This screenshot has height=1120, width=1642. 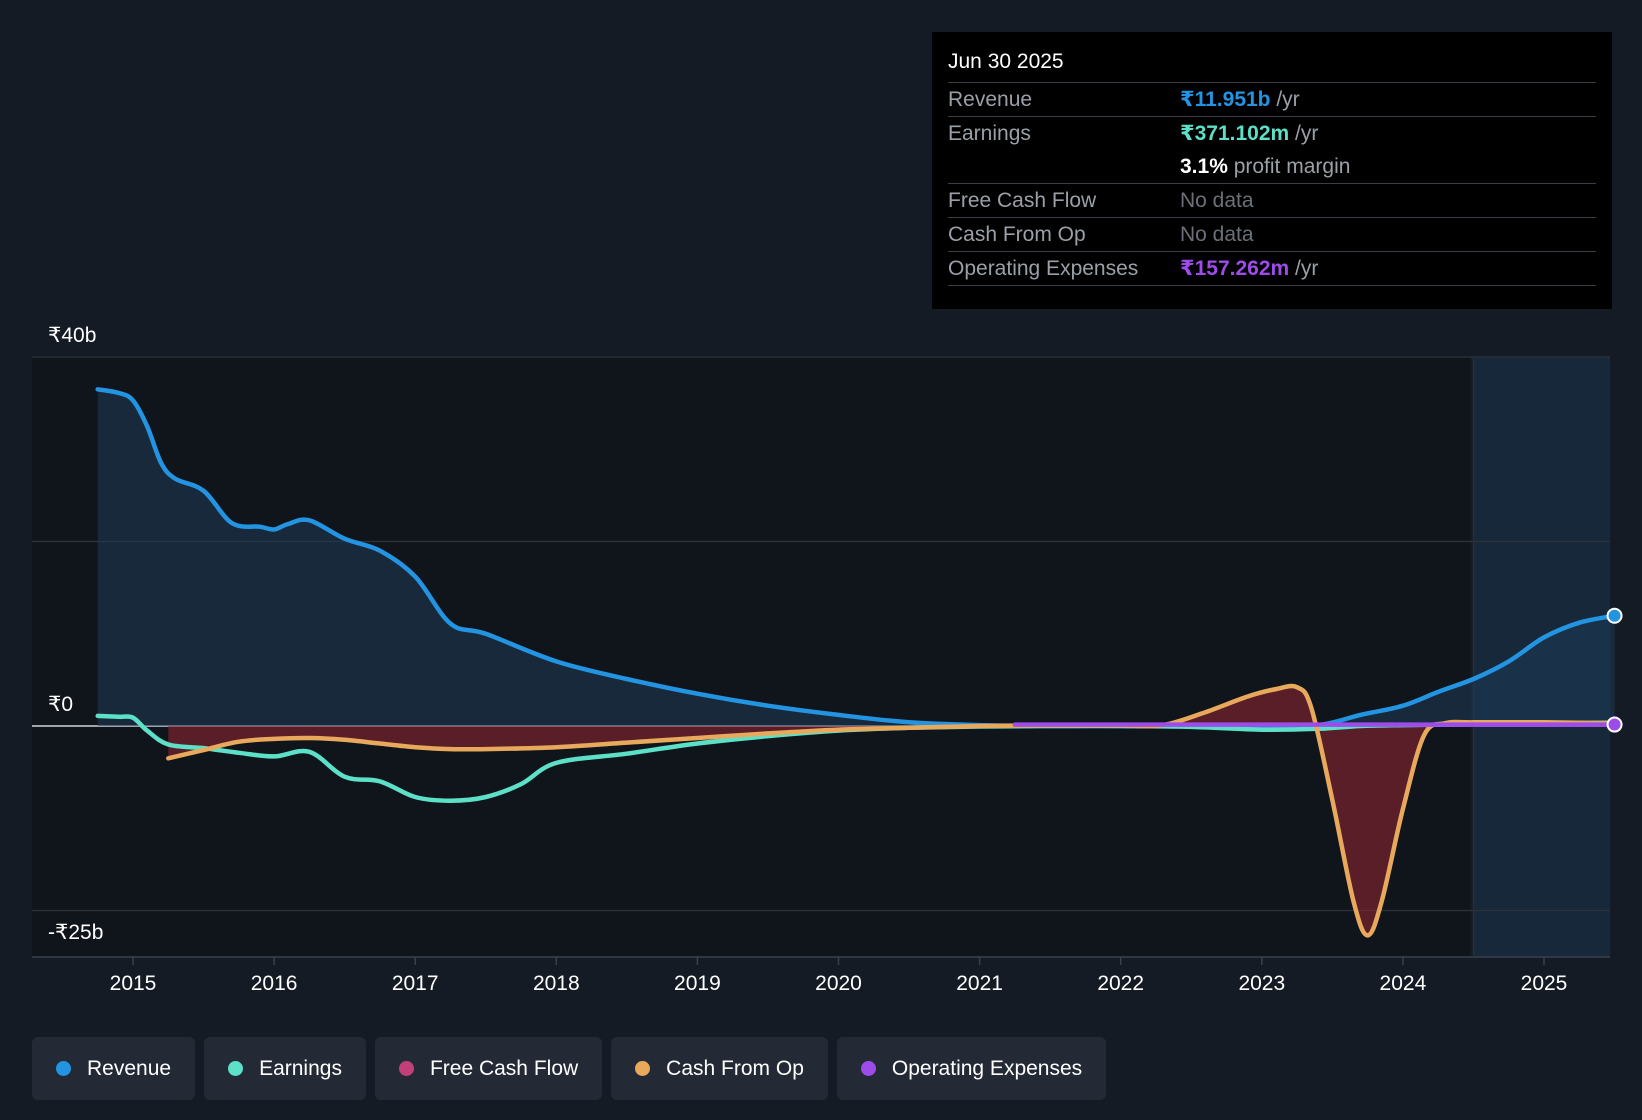 I want to click on y-tick-label: -₹25b, so click(x=75, y=932).